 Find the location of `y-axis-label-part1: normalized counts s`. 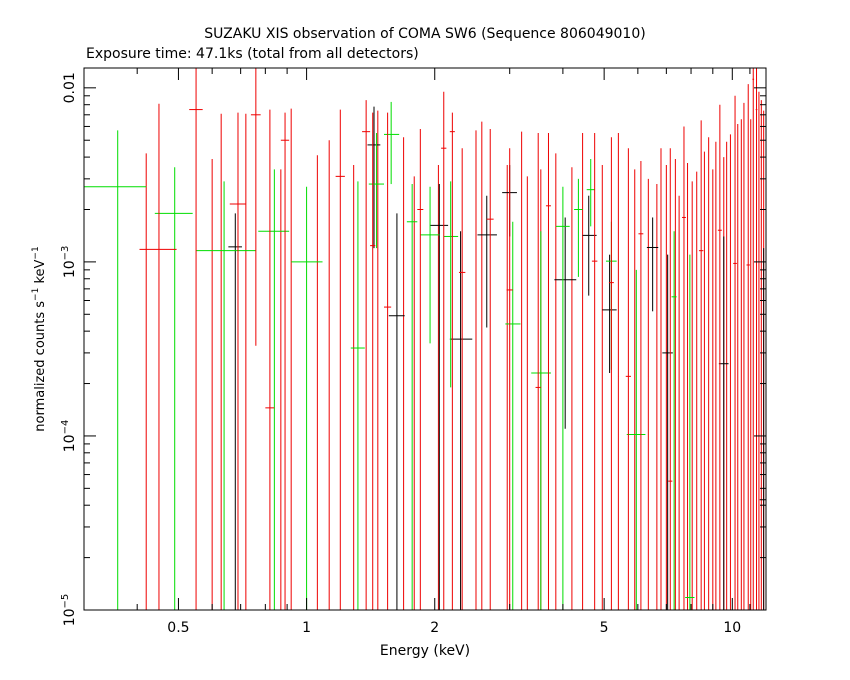

y-axis-label-part1: normalized counts s is located at coordinates (40, 366).